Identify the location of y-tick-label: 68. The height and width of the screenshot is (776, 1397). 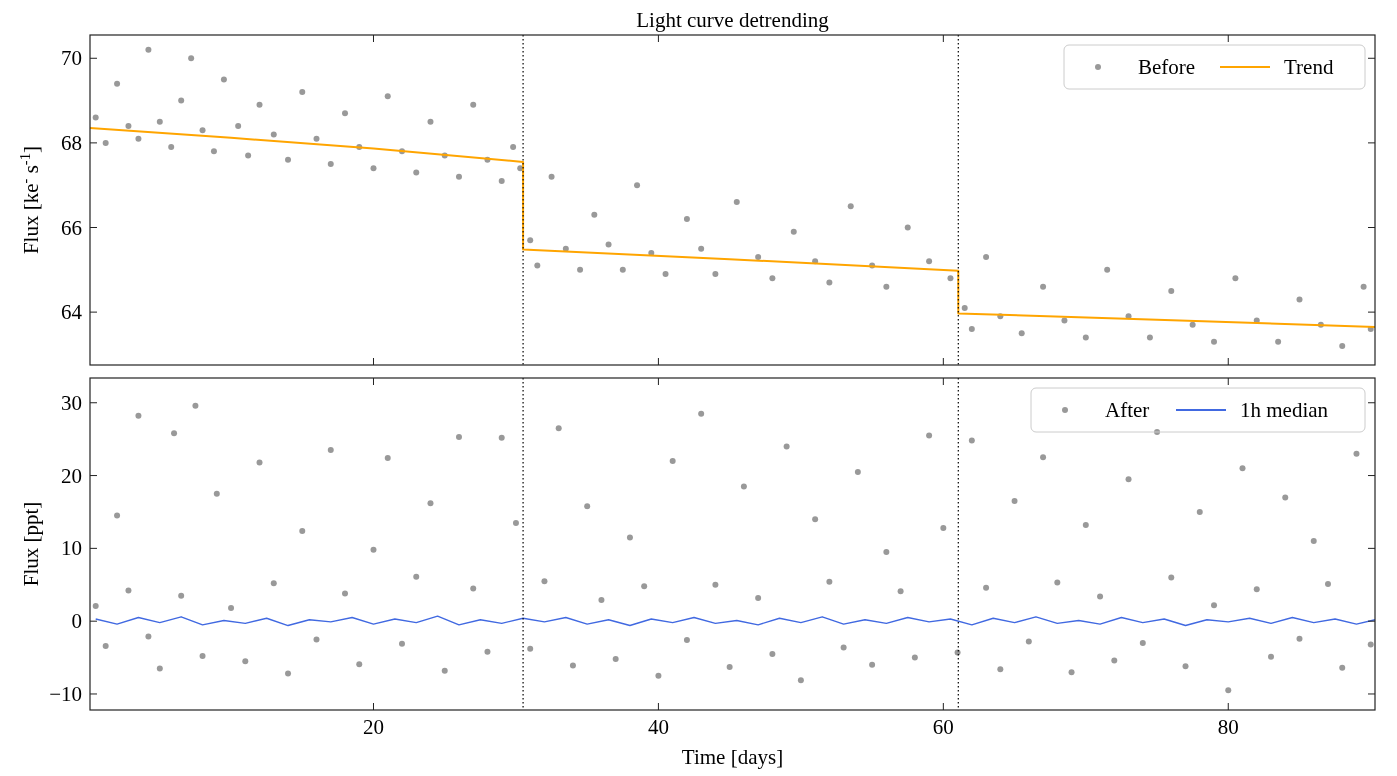
(71, 142).